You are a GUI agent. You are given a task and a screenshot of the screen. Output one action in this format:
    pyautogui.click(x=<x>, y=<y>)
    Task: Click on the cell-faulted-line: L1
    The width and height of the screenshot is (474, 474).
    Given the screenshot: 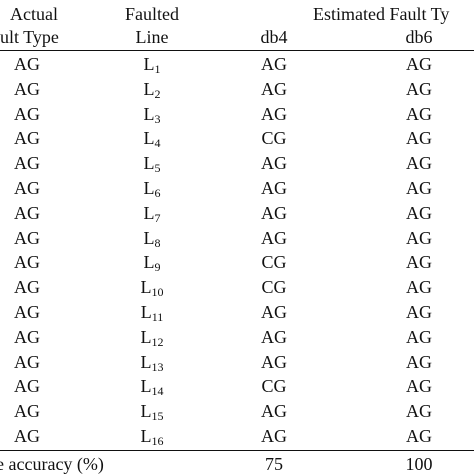 What is the action you would take?
    pyautogui.click(x=152, y=65)
    